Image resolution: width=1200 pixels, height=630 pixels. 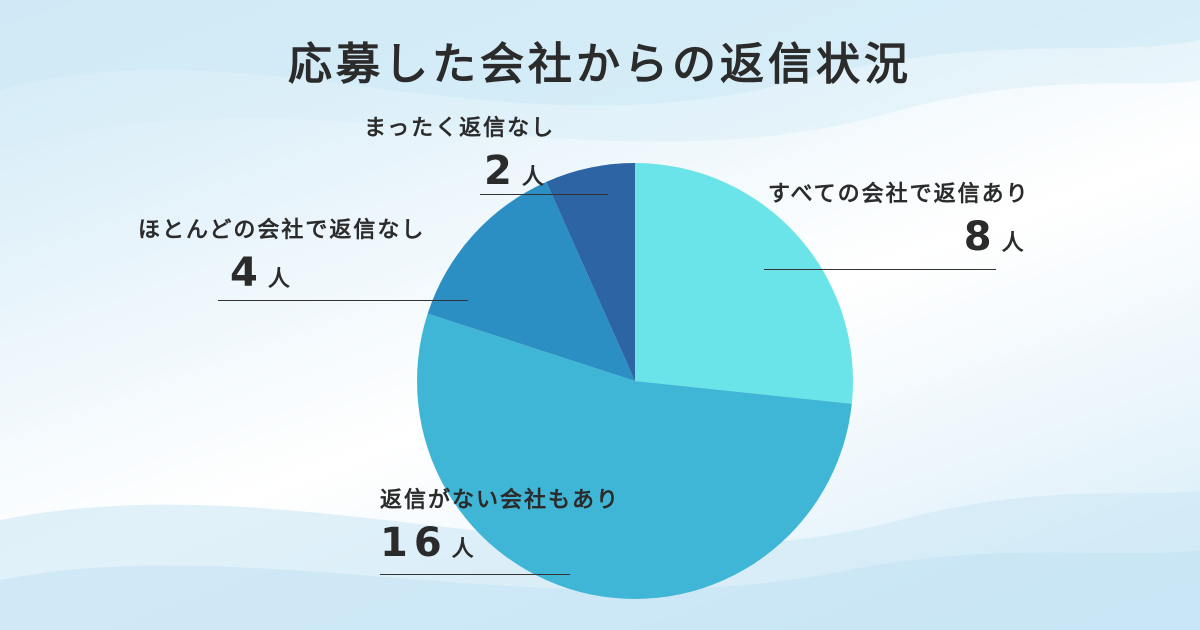 What do you see at coordinates (247, 273) in the screenshot?
I see `slice-value: 4` at bounding box center [247, 273].